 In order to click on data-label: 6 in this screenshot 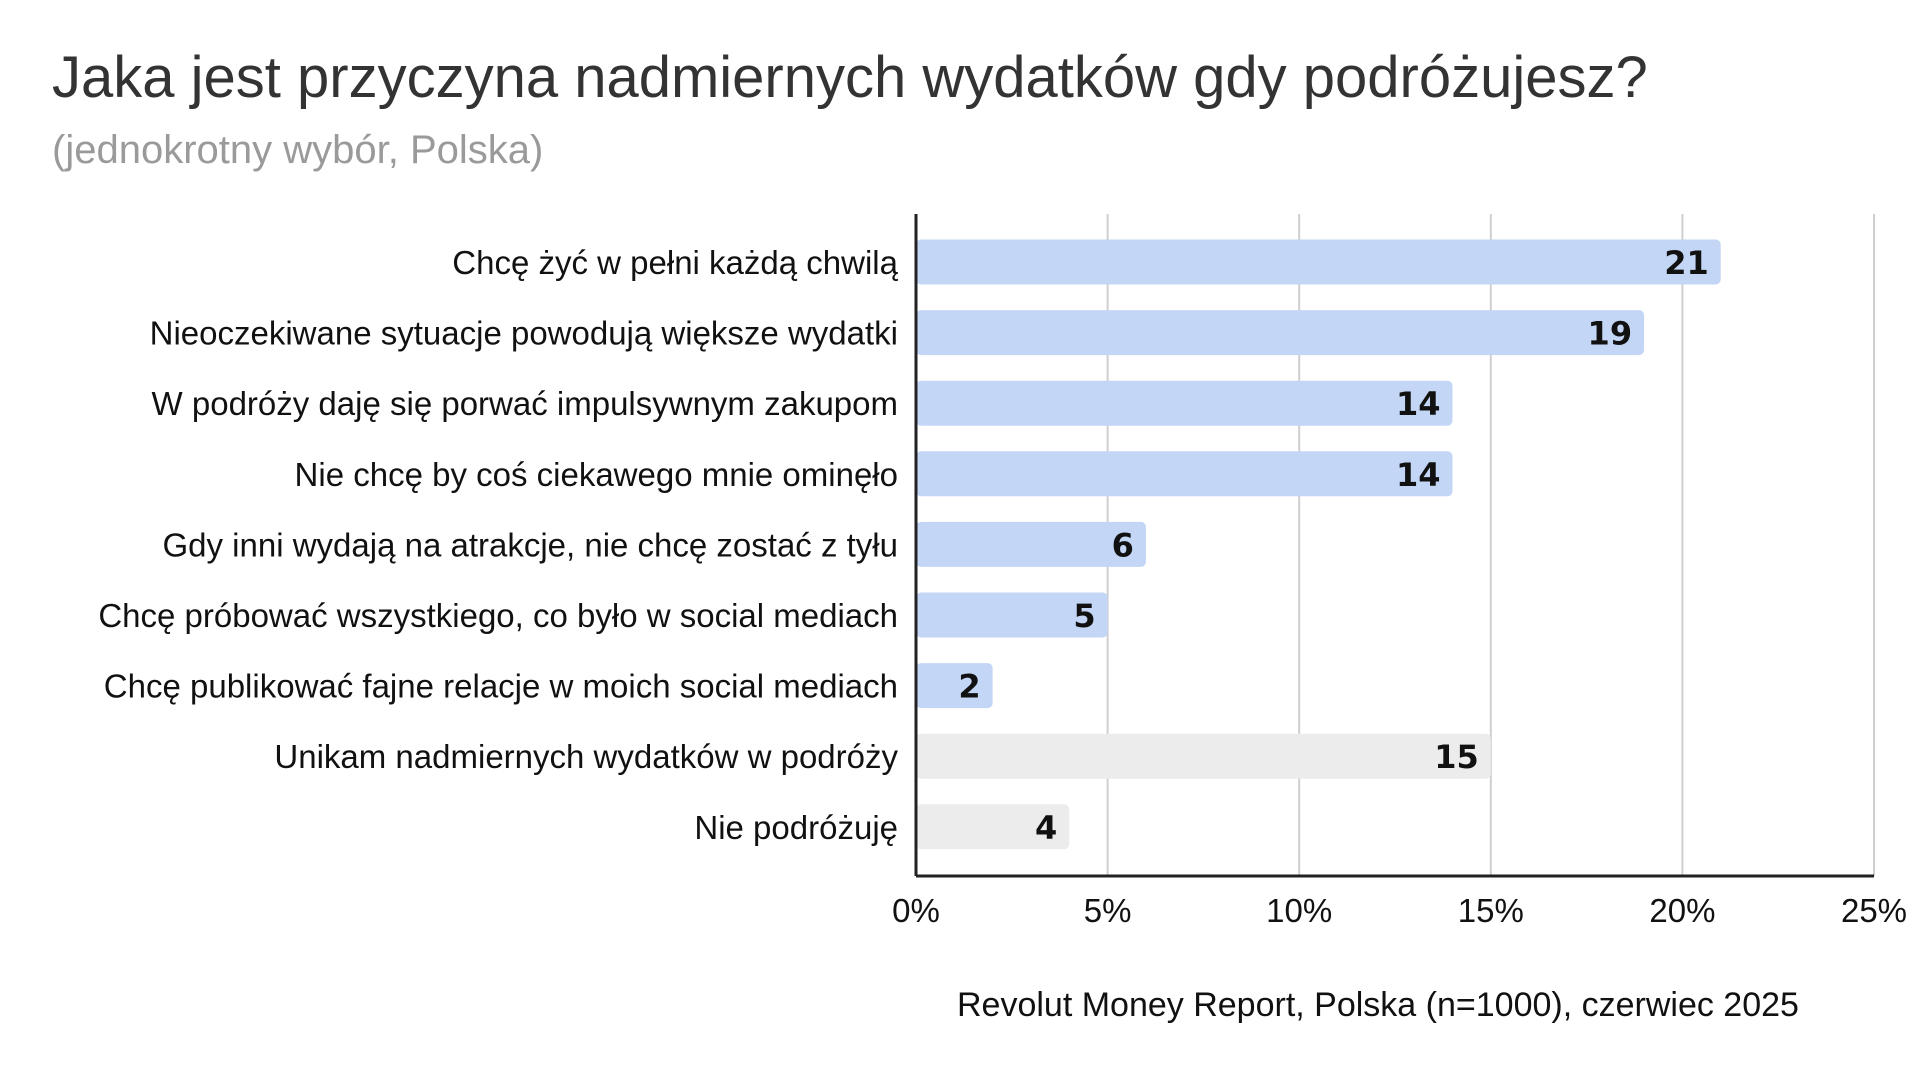, I will do `click(1123, 545)`.